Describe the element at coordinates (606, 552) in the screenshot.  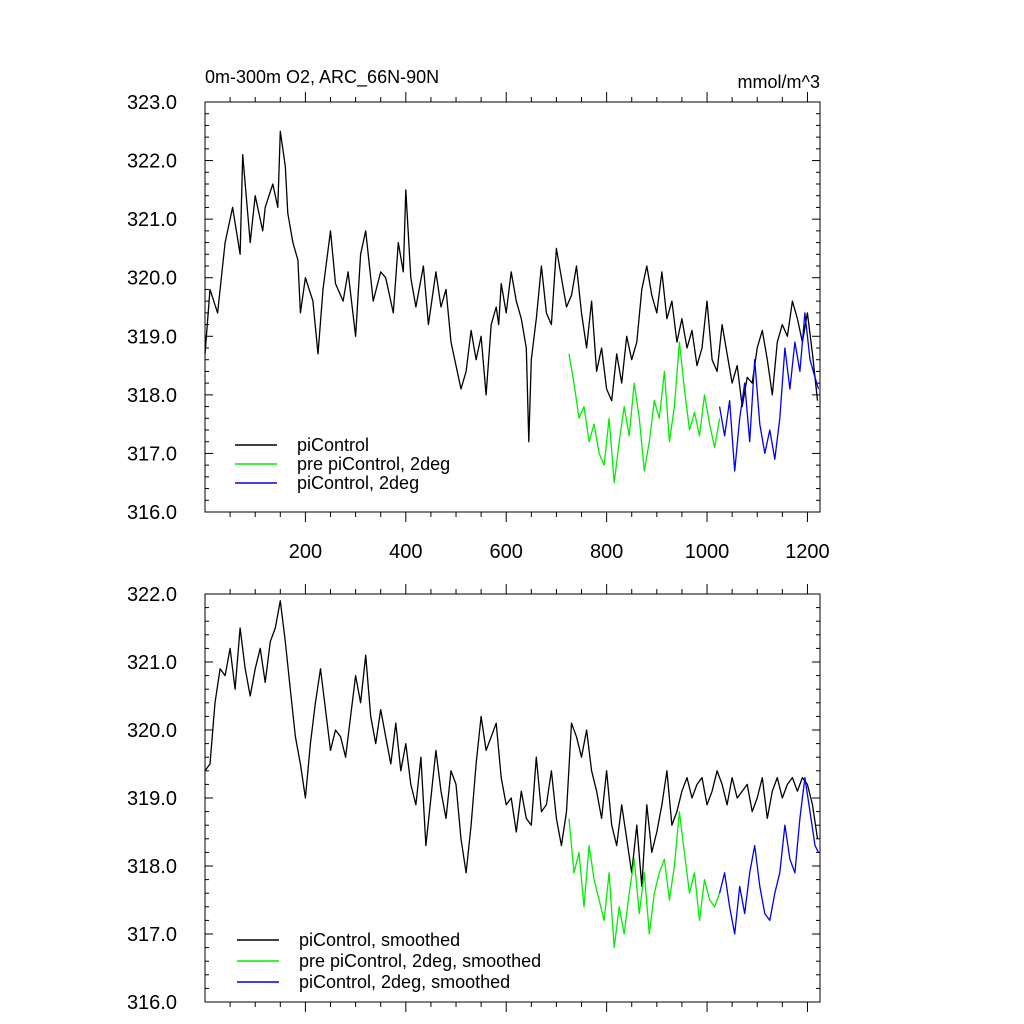
I see `top-x-tick-label: 800` at that location.